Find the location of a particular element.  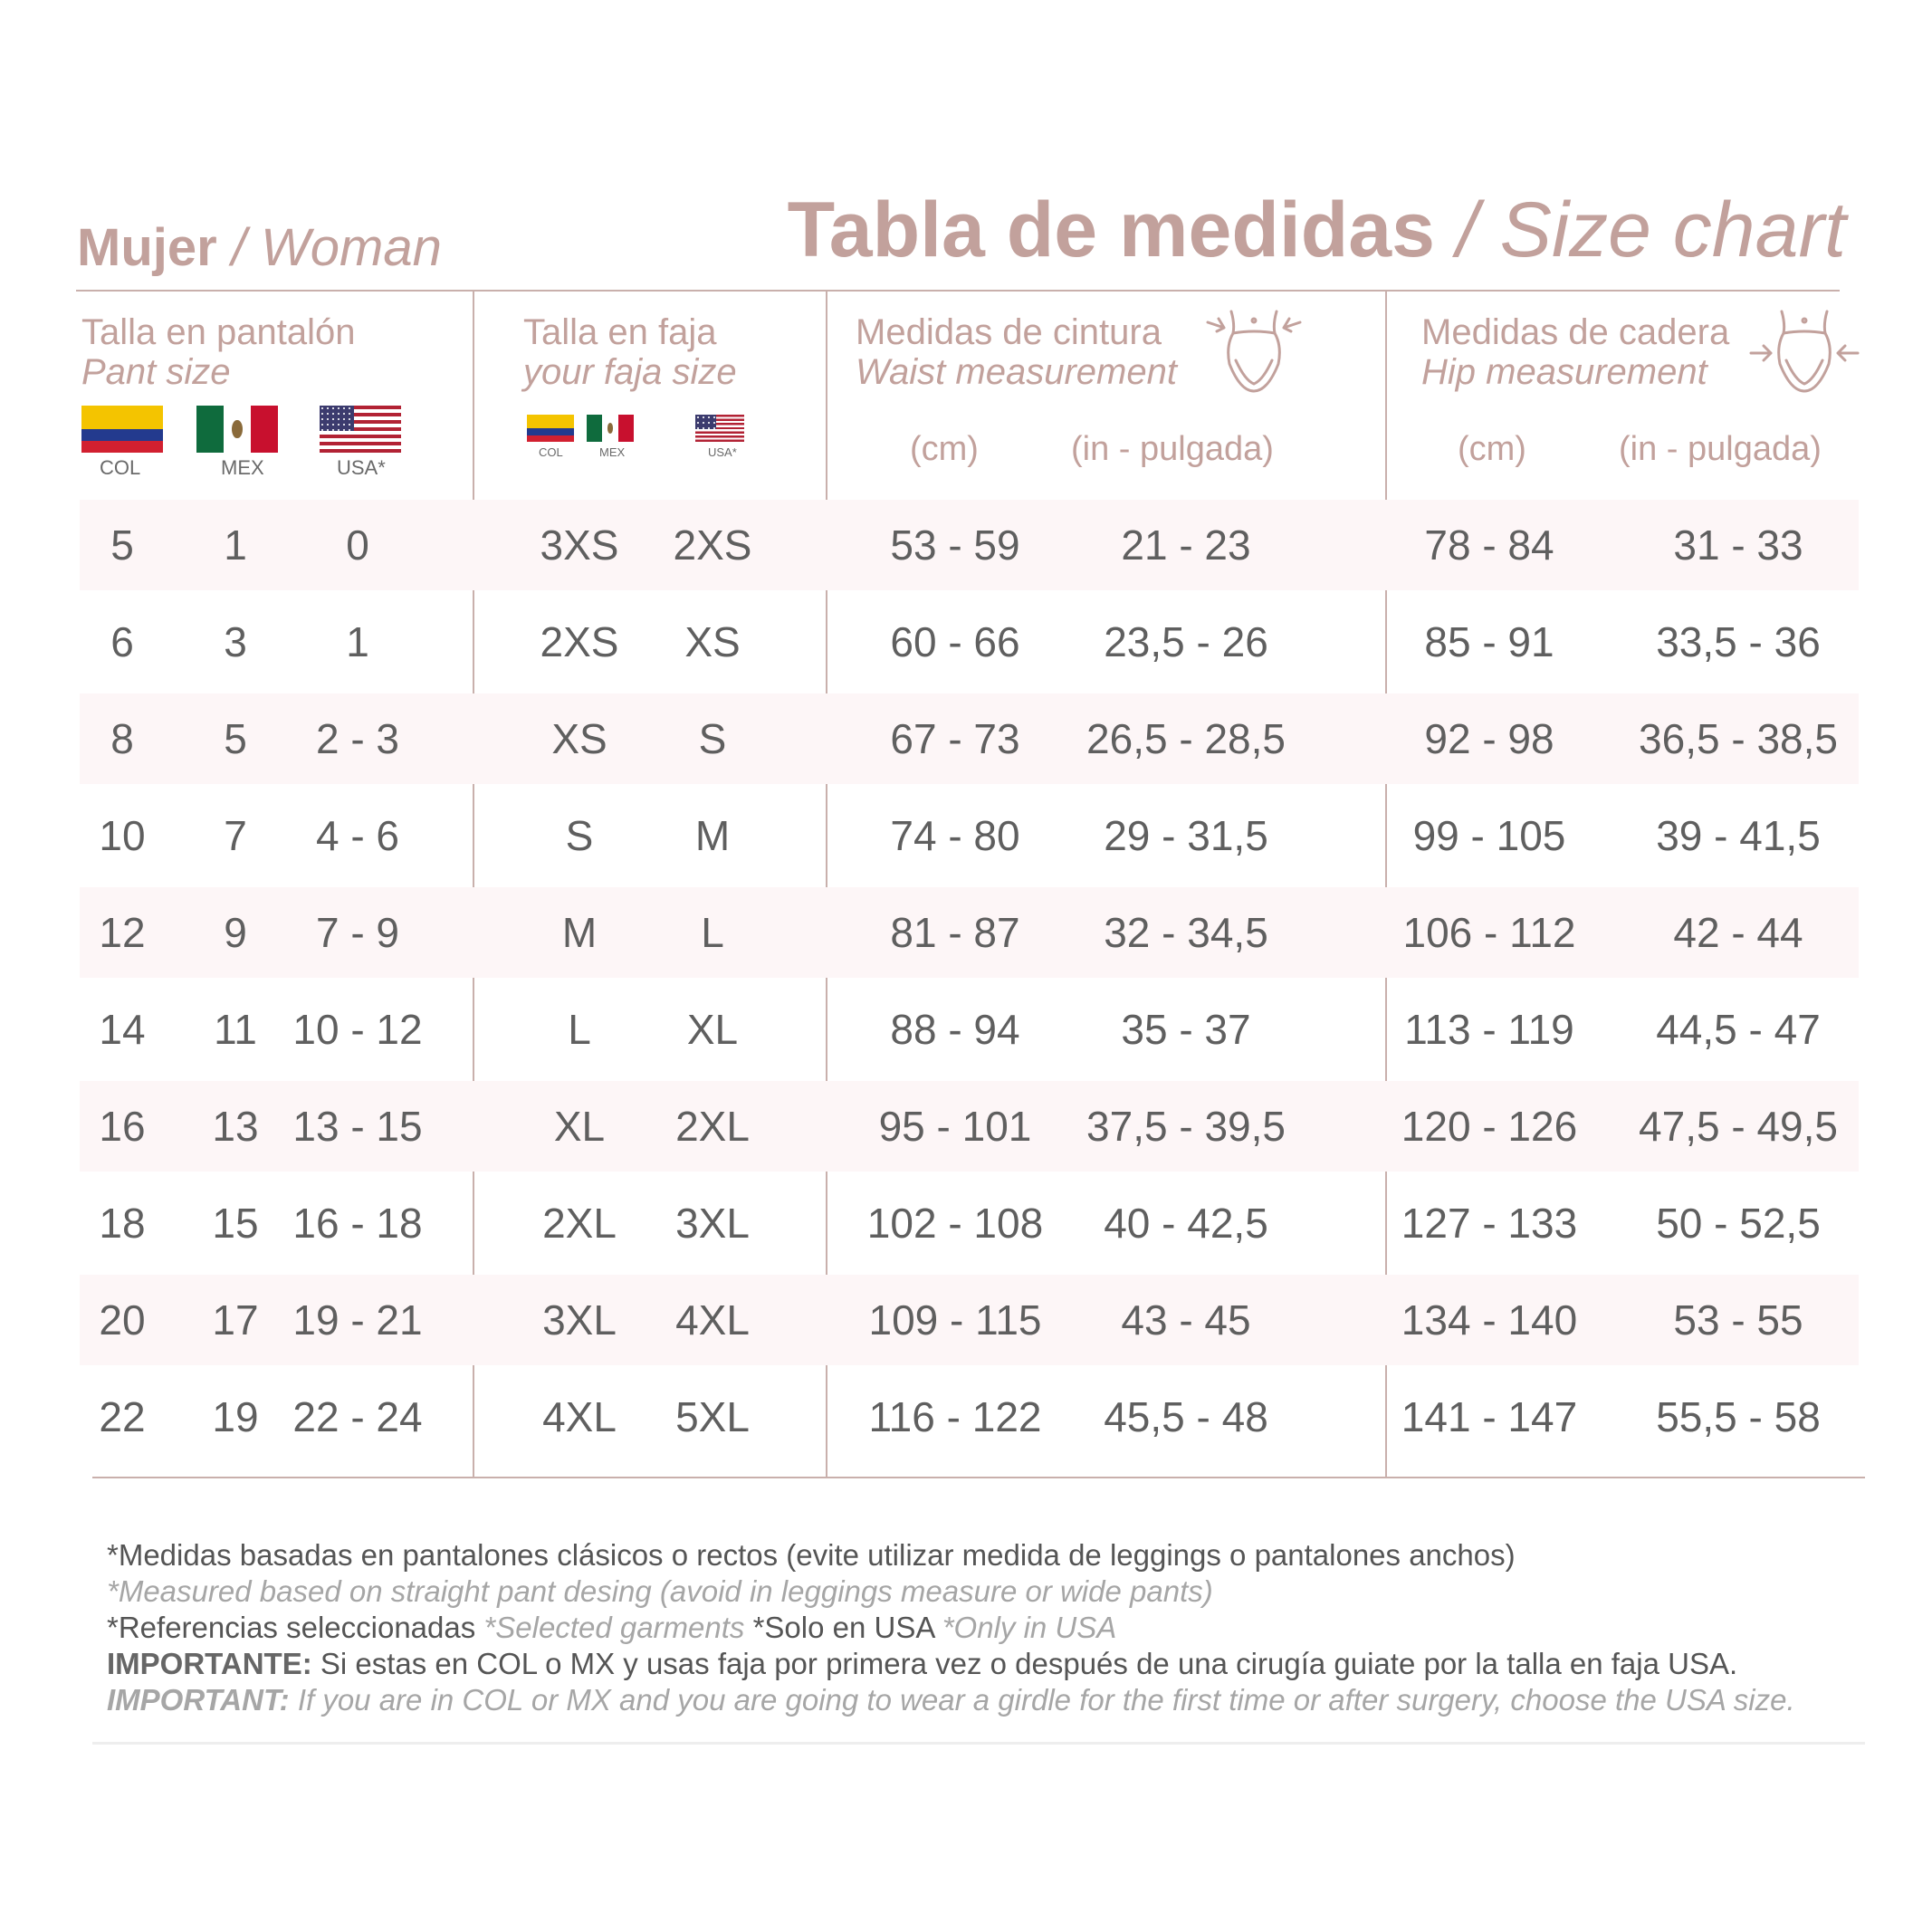

mexico-flag-small-icon is located at coordinates (610, 428).